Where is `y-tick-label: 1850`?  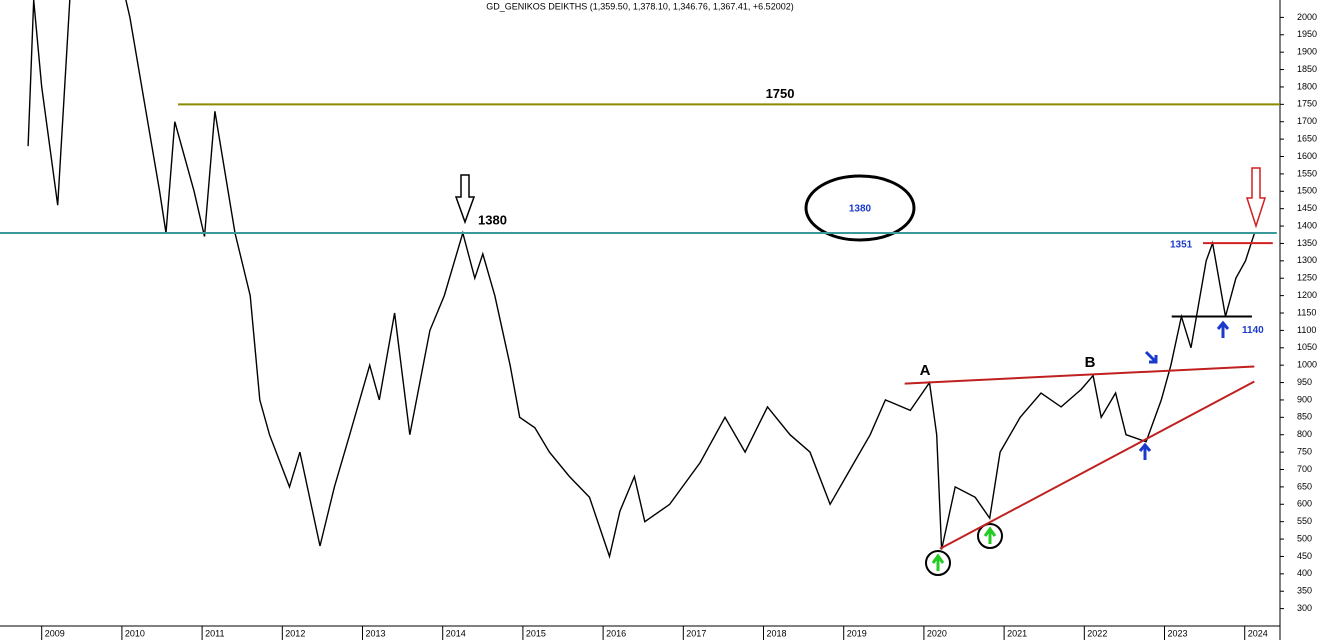
y-tick-label: 1850 is located at coordinates (1307, 69).